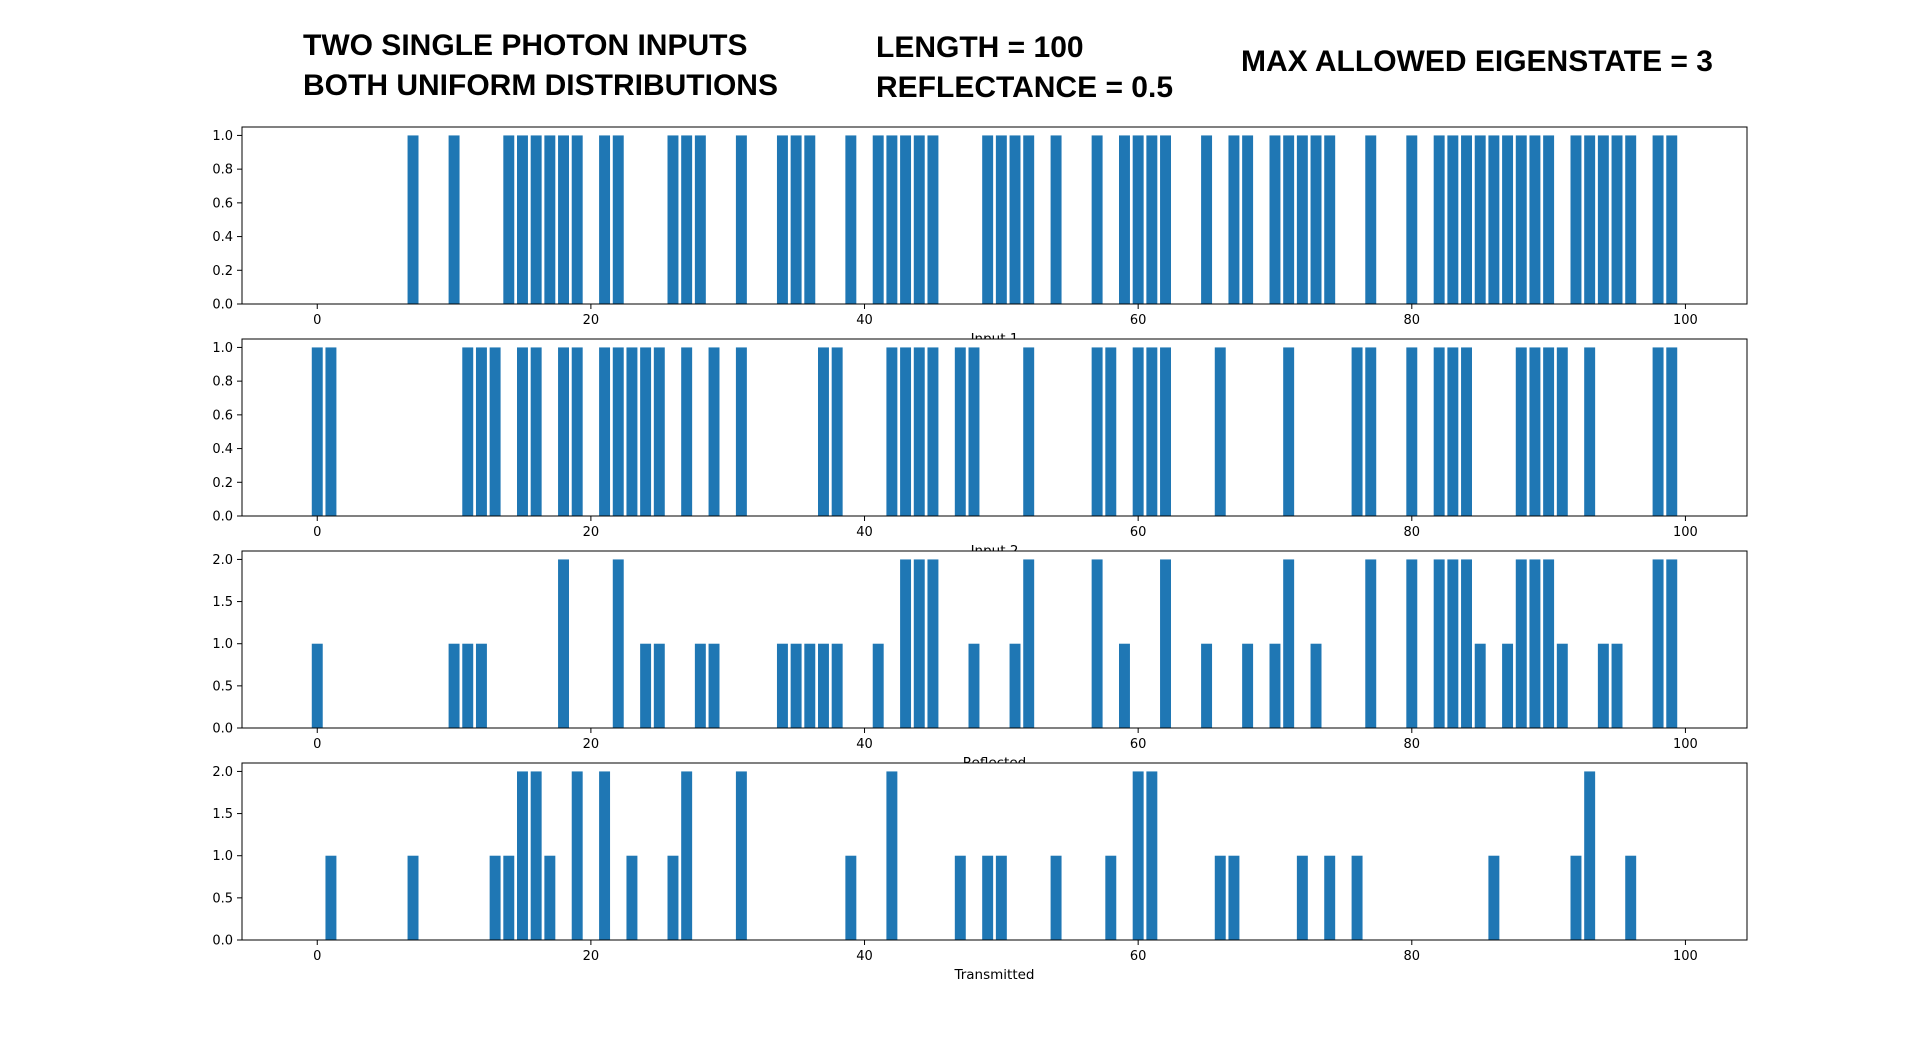  I want to click on axes-background, so click(994, 851).